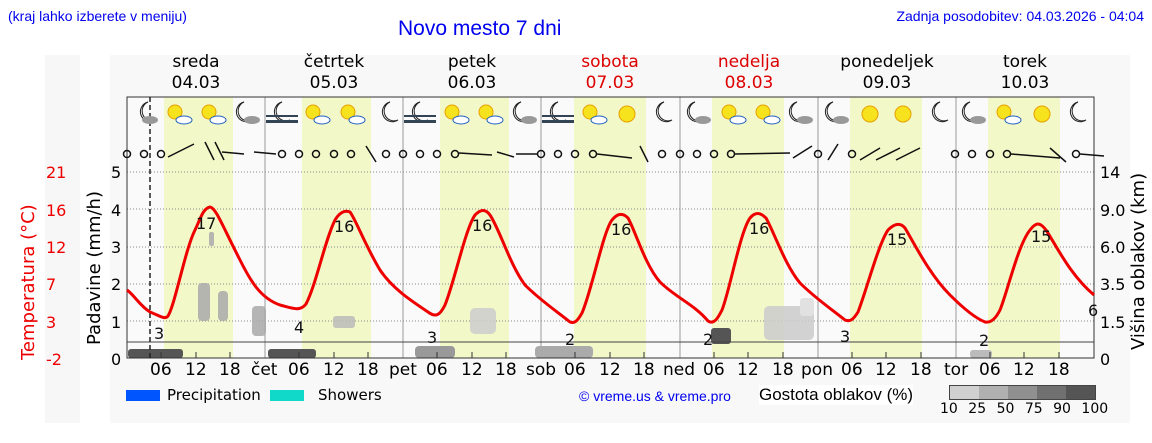  I want to click on precip-tick: 5, so click(116, 172).